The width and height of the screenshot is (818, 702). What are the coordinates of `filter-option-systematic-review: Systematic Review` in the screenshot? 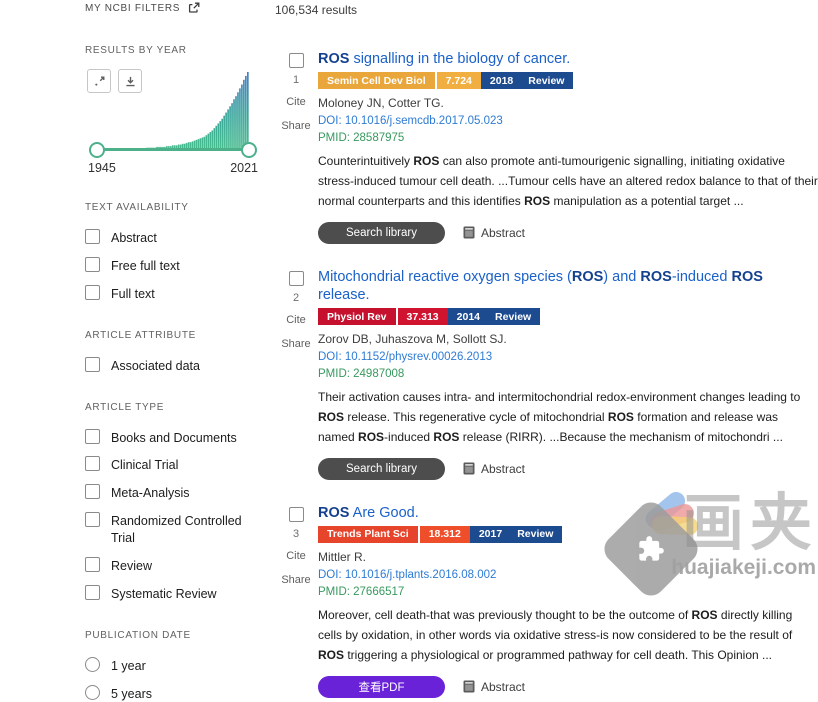 It's located at (174, 594).